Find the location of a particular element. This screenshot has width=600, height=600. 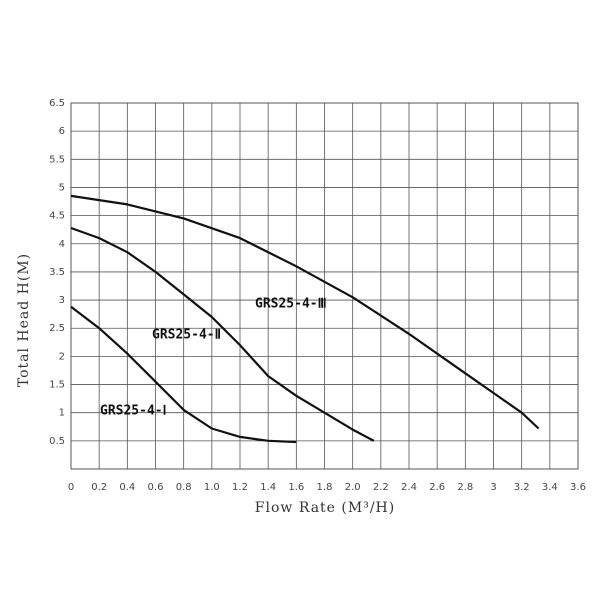

x-tick-label: 1.6 is located at coordinates (296, 487).